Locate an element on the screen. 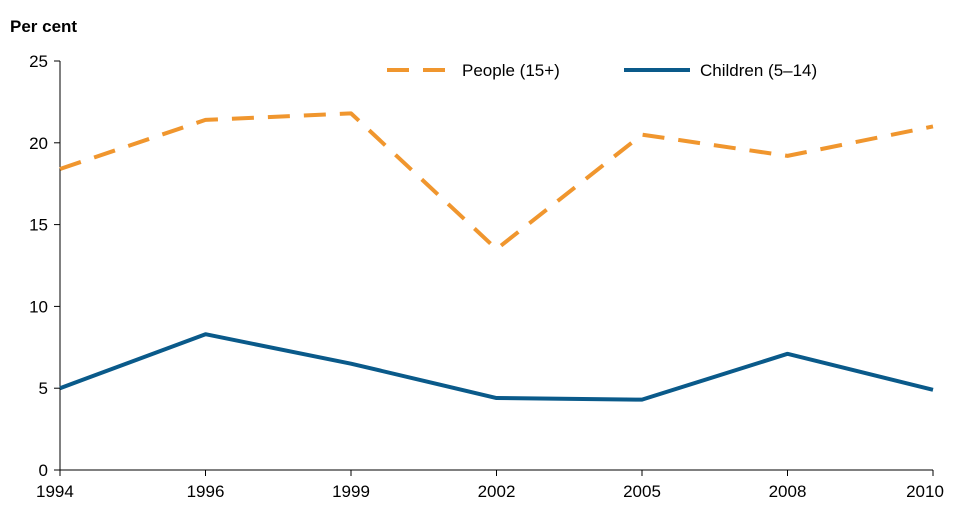 This screenshot has width=960, height=507. x-tick-label: 2002 is located at coordinates (497, 491).